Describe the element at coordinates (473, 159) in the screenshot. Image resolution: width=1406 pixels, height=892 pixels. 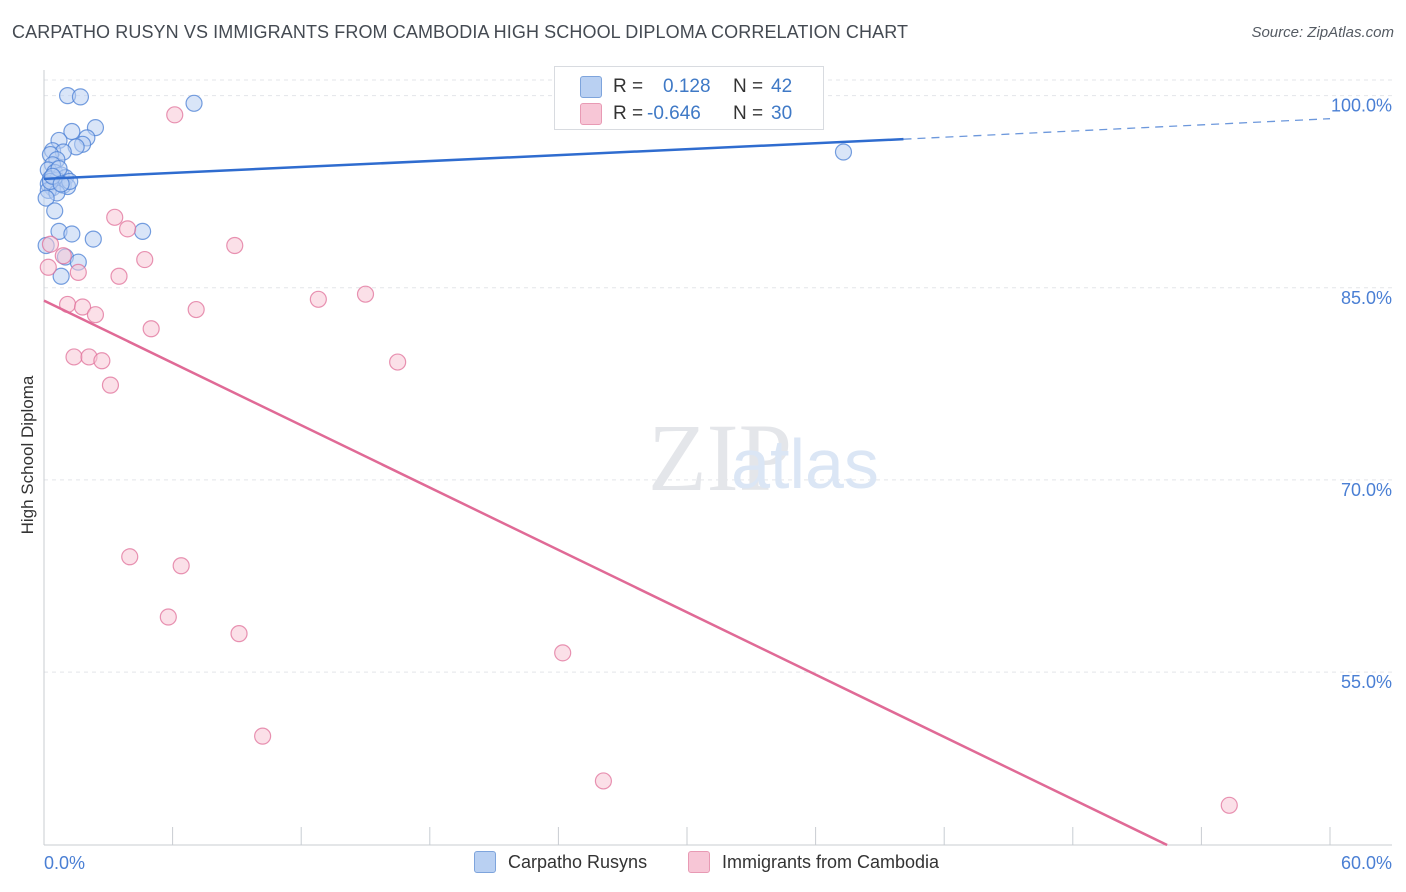
I see `carpatho-rusyn-trendline` at that location.